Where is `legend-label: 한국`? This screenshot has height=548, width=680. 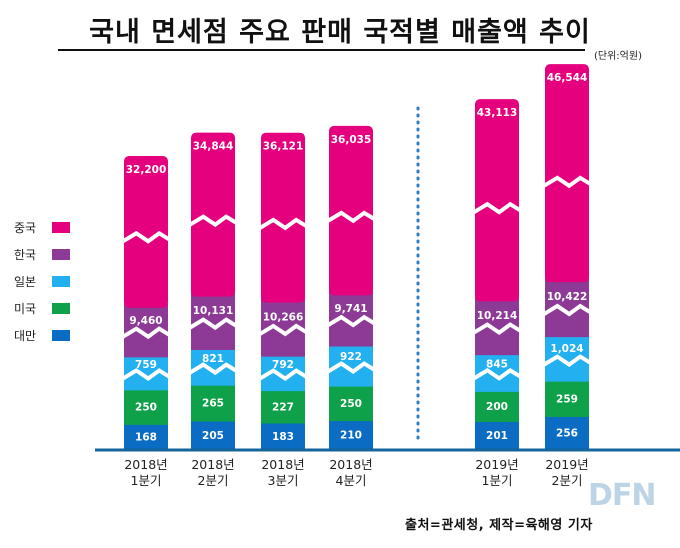 legend-label: 한국 is located at coordinates (25, 255).